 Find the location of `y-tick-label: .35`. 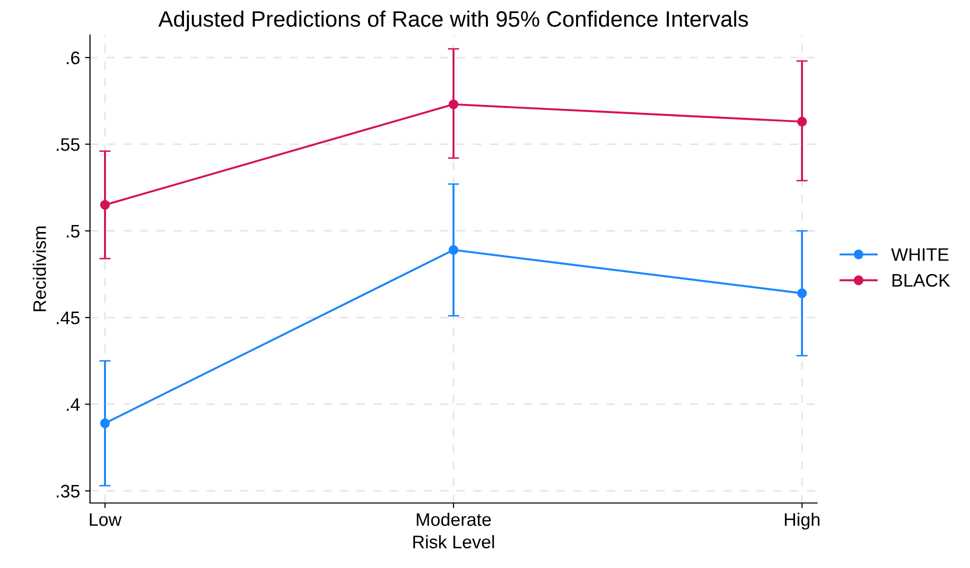

y-tick-label: .35 is located at coordinates (68, 491).